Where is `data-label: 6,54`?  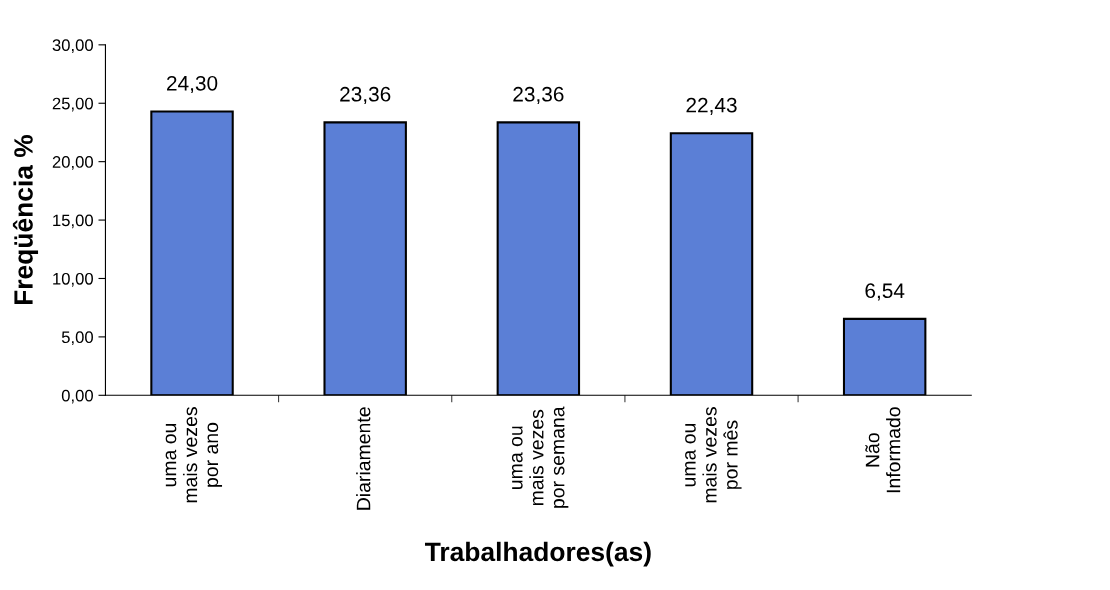 data-label: 6,54 is located at coordinates (885, 292).